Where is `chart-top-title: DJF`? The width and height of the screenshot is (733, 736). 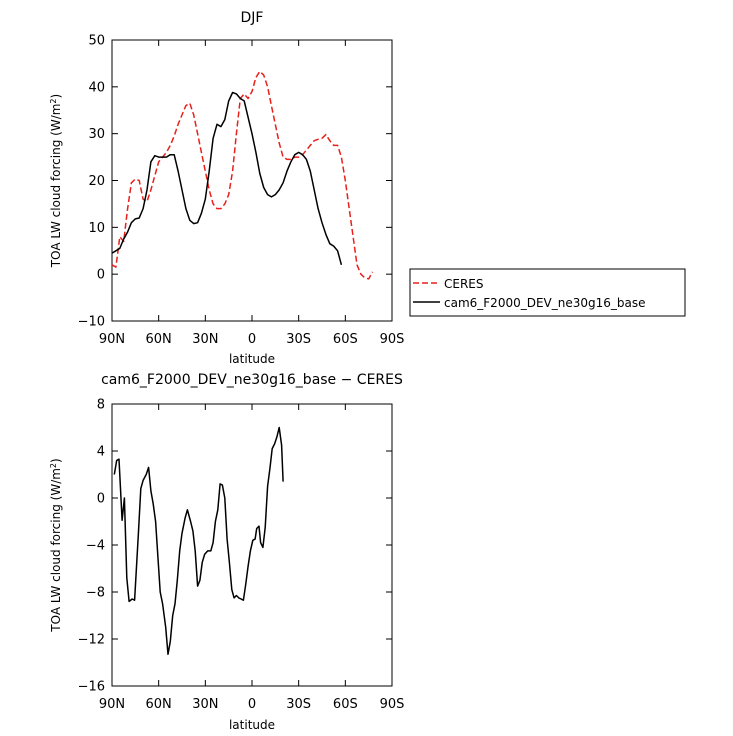 chart-top-title: DJF is located at coordinates (252, 18).